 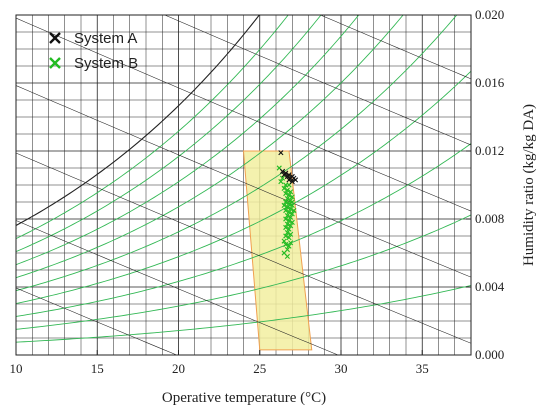 What do you see at coordinates (341, 368) in the screenshot?
I see `x-tick-label: 30` at bounding box center [341, 368].